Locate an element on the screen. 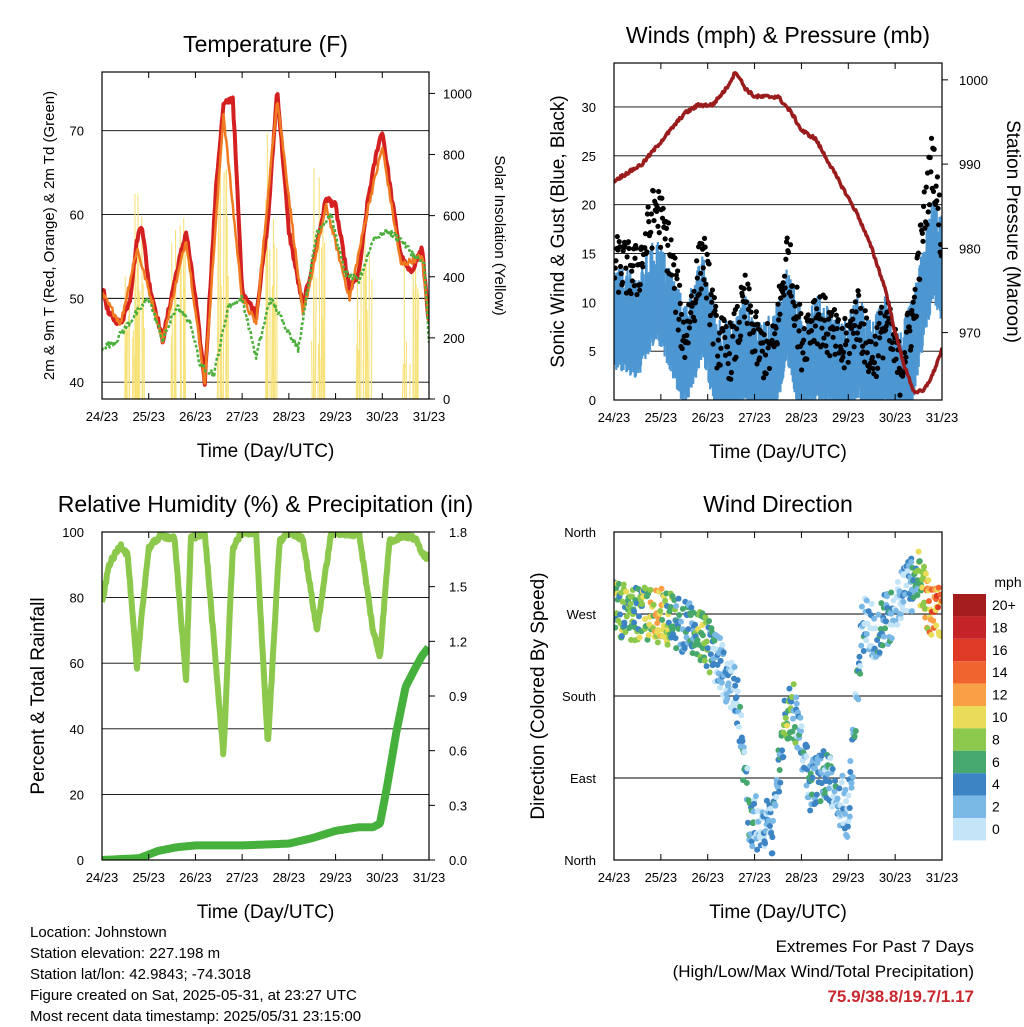  x-tick-label: 28/23 is located at coordinates (801, 877).